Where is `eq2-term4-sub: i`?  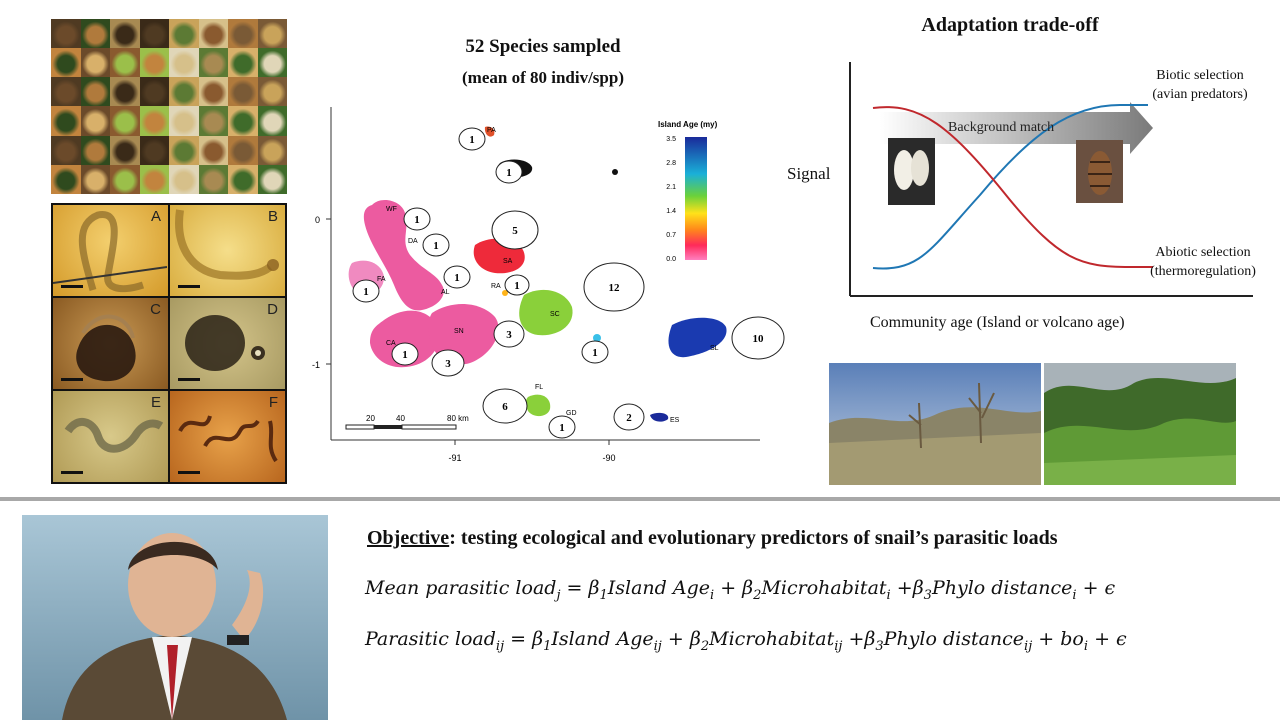 eq2-term4-sub: i is located at coordinates (1086, 646).